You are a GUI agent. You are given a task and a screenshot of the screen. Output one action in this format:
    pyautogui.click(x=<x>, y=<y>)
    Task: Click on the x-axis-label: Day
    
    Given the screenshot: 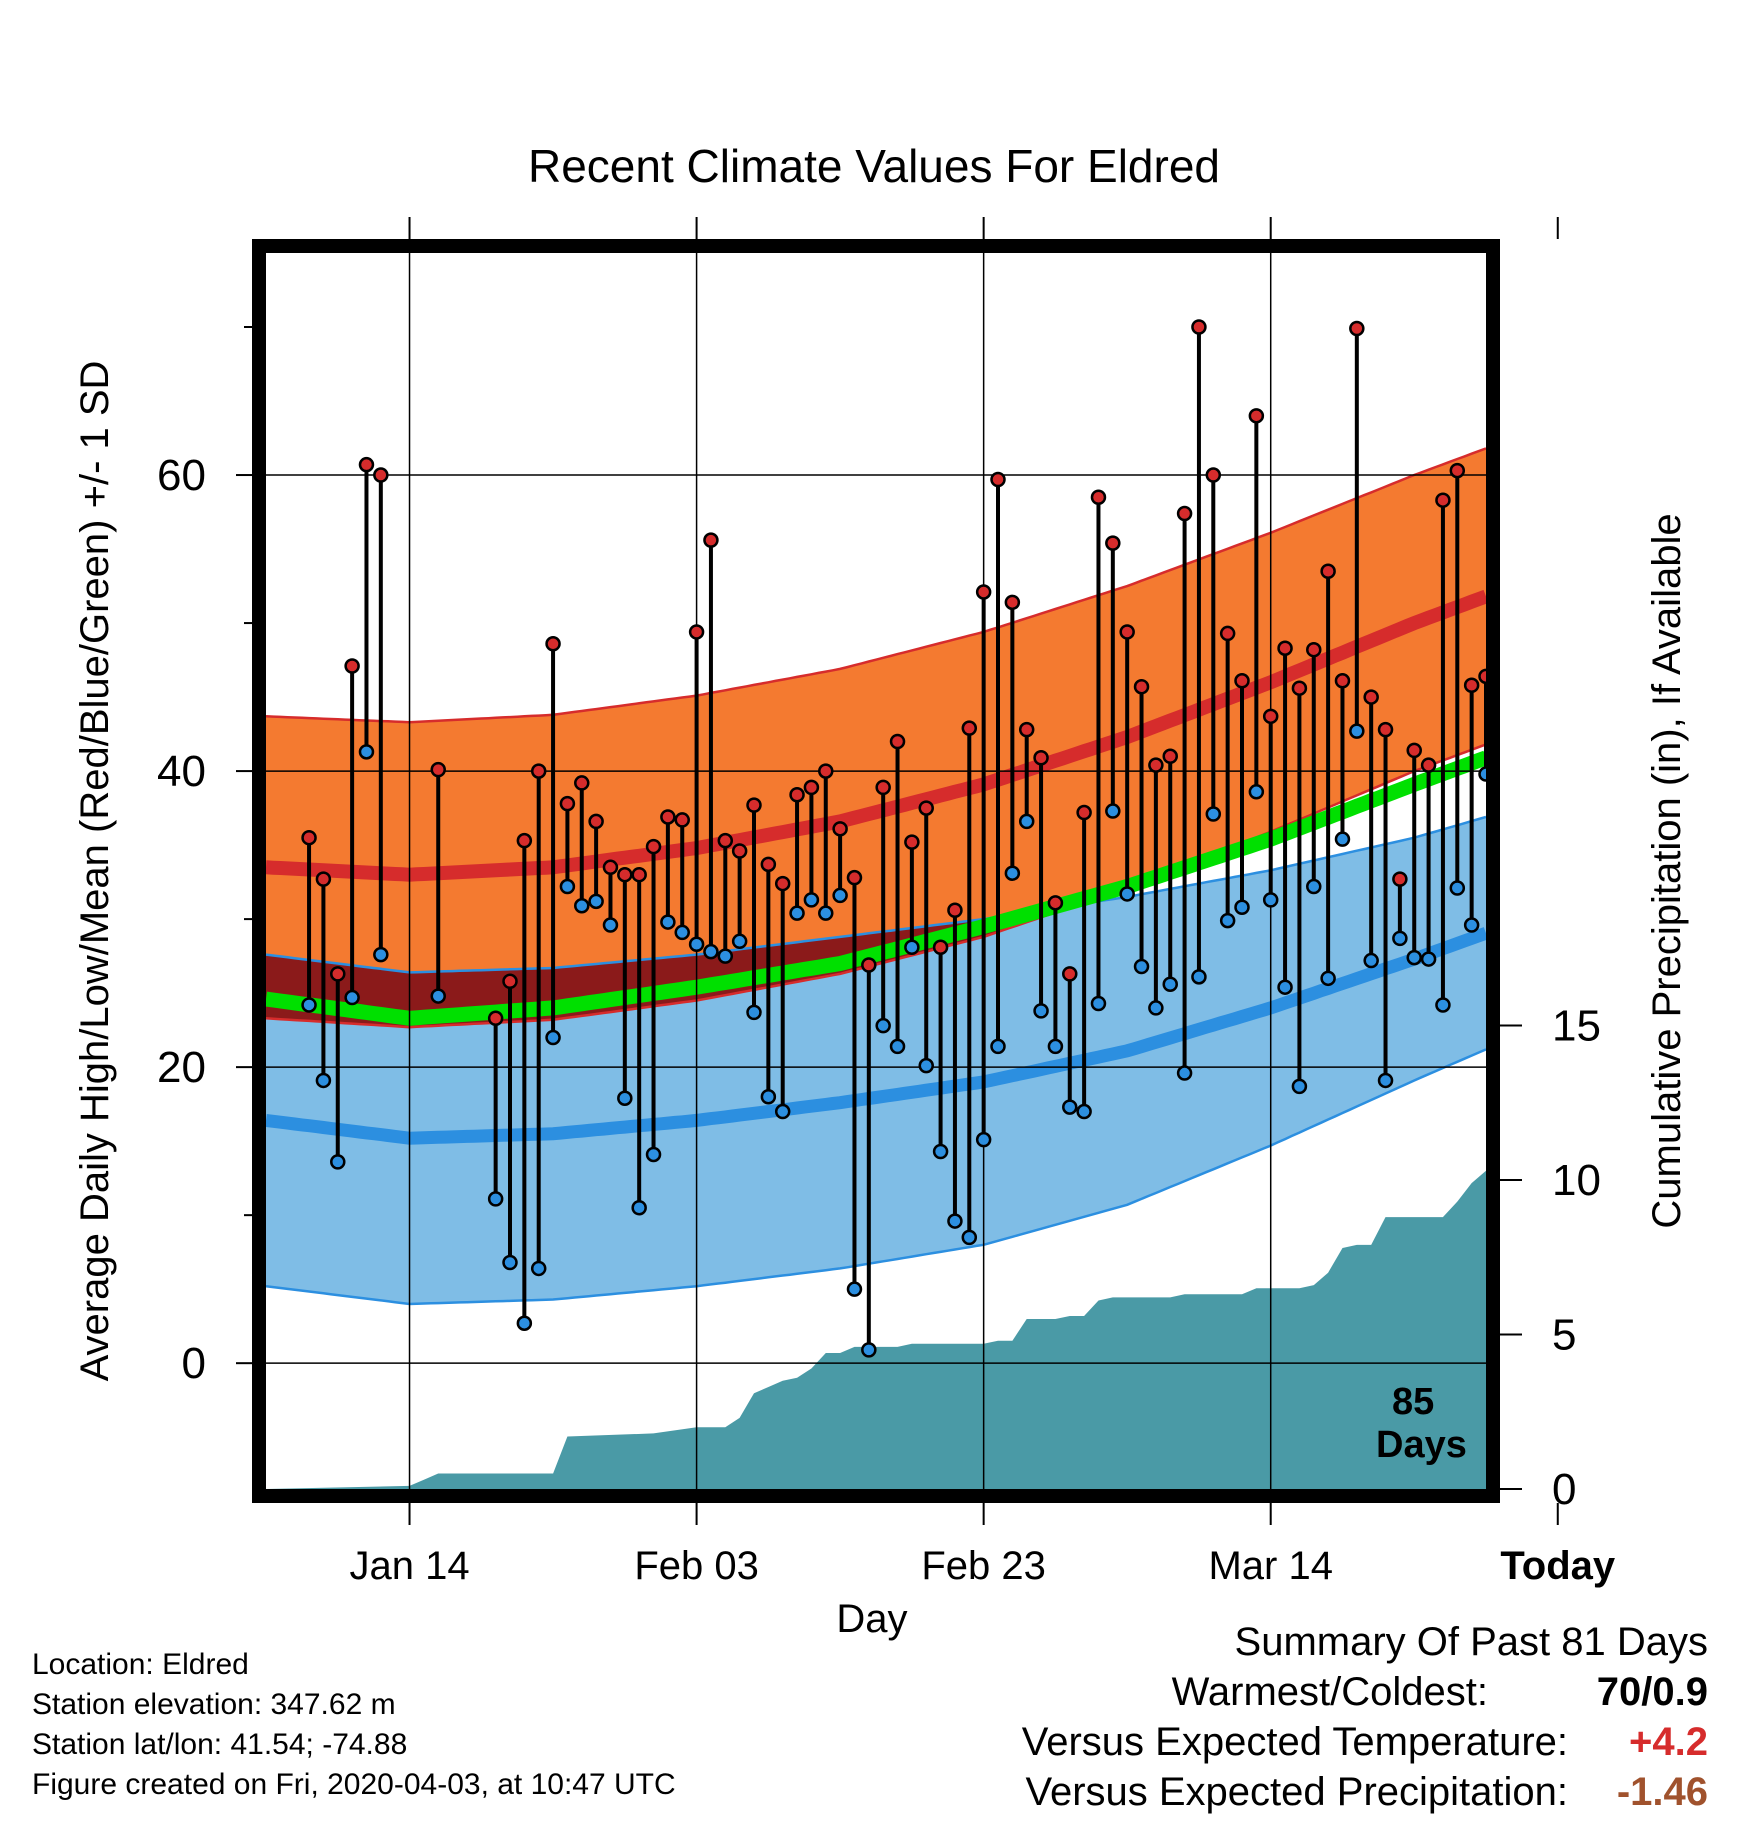 What is the action you would take?
    pyautogui.click(x=871, y=1619)
    